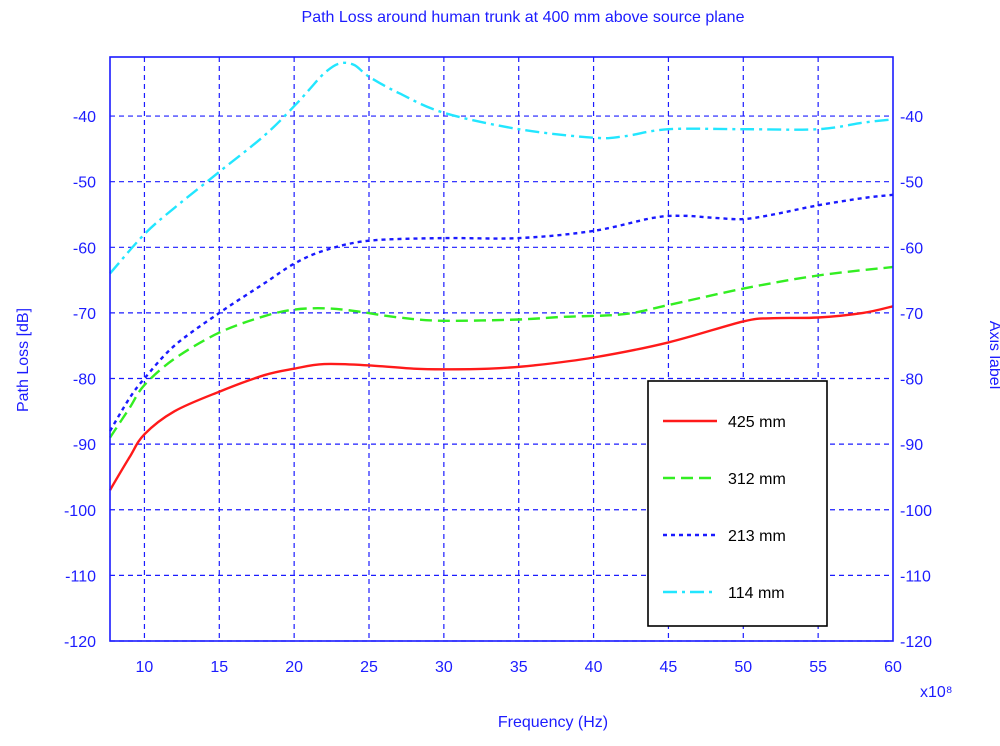  What do you see at coordinates (294, 667) in the screenshot?
I see `x-tick-label: 20` at bounding box center [294, 667].